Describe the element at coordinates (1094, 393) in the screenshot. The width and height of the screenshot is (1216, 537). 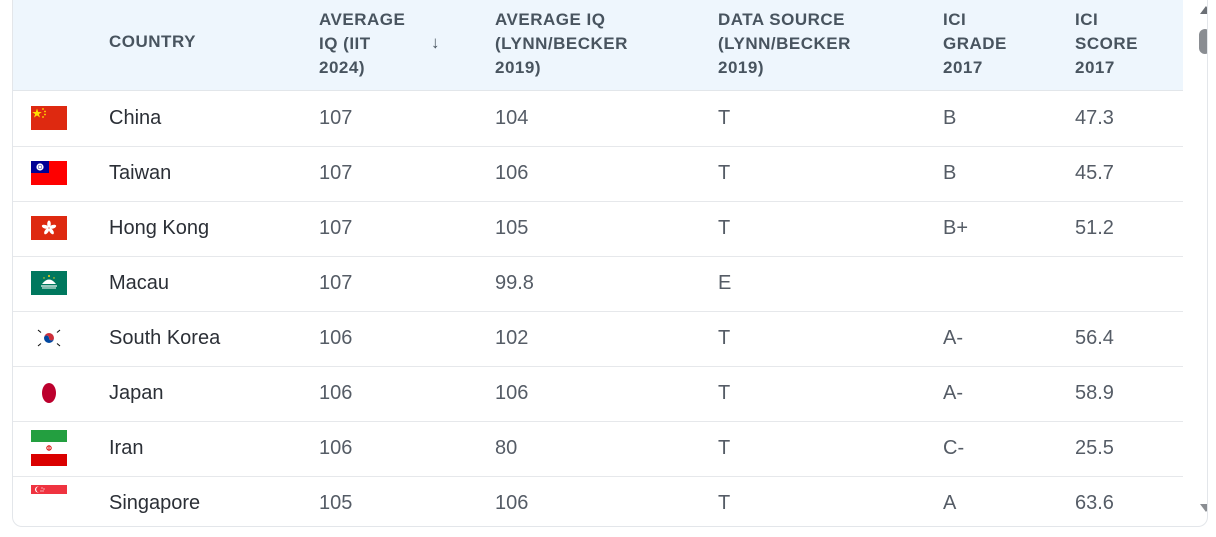
I see `ici-score-value: 58.9` at that location.